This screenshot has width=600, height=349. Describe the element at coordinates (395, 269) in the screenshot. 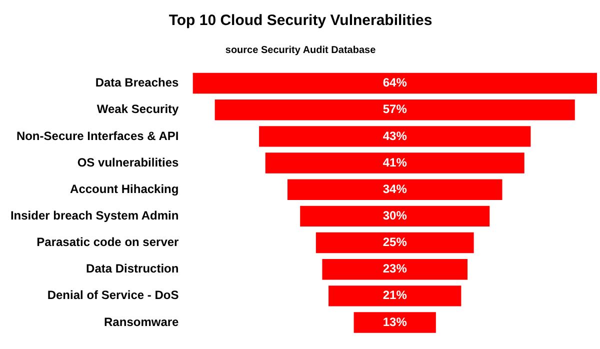

I see `data-label: 23%` at that location.